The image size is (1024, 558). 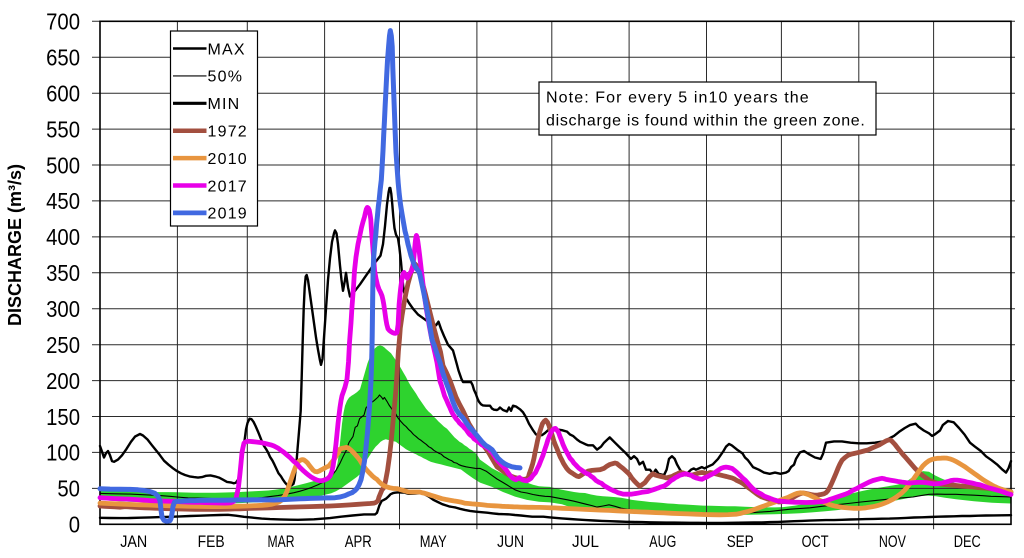 What do you see at coordinates (226, 77) in the screenshot?
I see `svg-text: 50%` at bounding box center [226, 77].